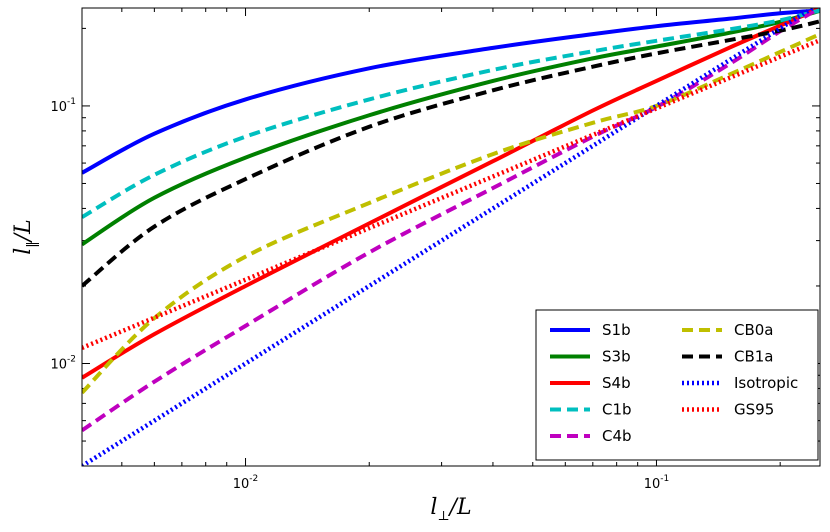  I want to click on x-tick-label: 10⁻¹, so click(657, 483).